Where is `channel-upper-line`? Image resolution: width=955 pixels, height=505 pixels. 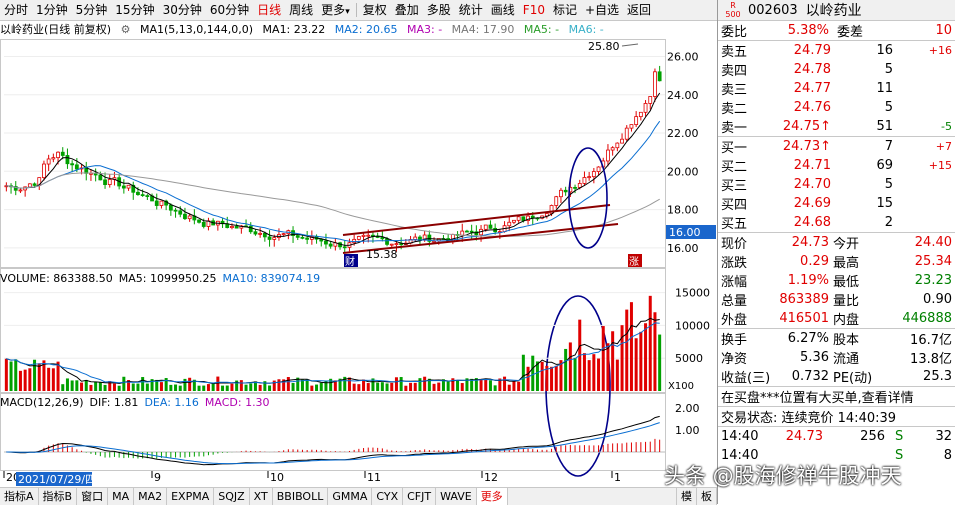 channel-upper-line is located at coordinates (476, 220).